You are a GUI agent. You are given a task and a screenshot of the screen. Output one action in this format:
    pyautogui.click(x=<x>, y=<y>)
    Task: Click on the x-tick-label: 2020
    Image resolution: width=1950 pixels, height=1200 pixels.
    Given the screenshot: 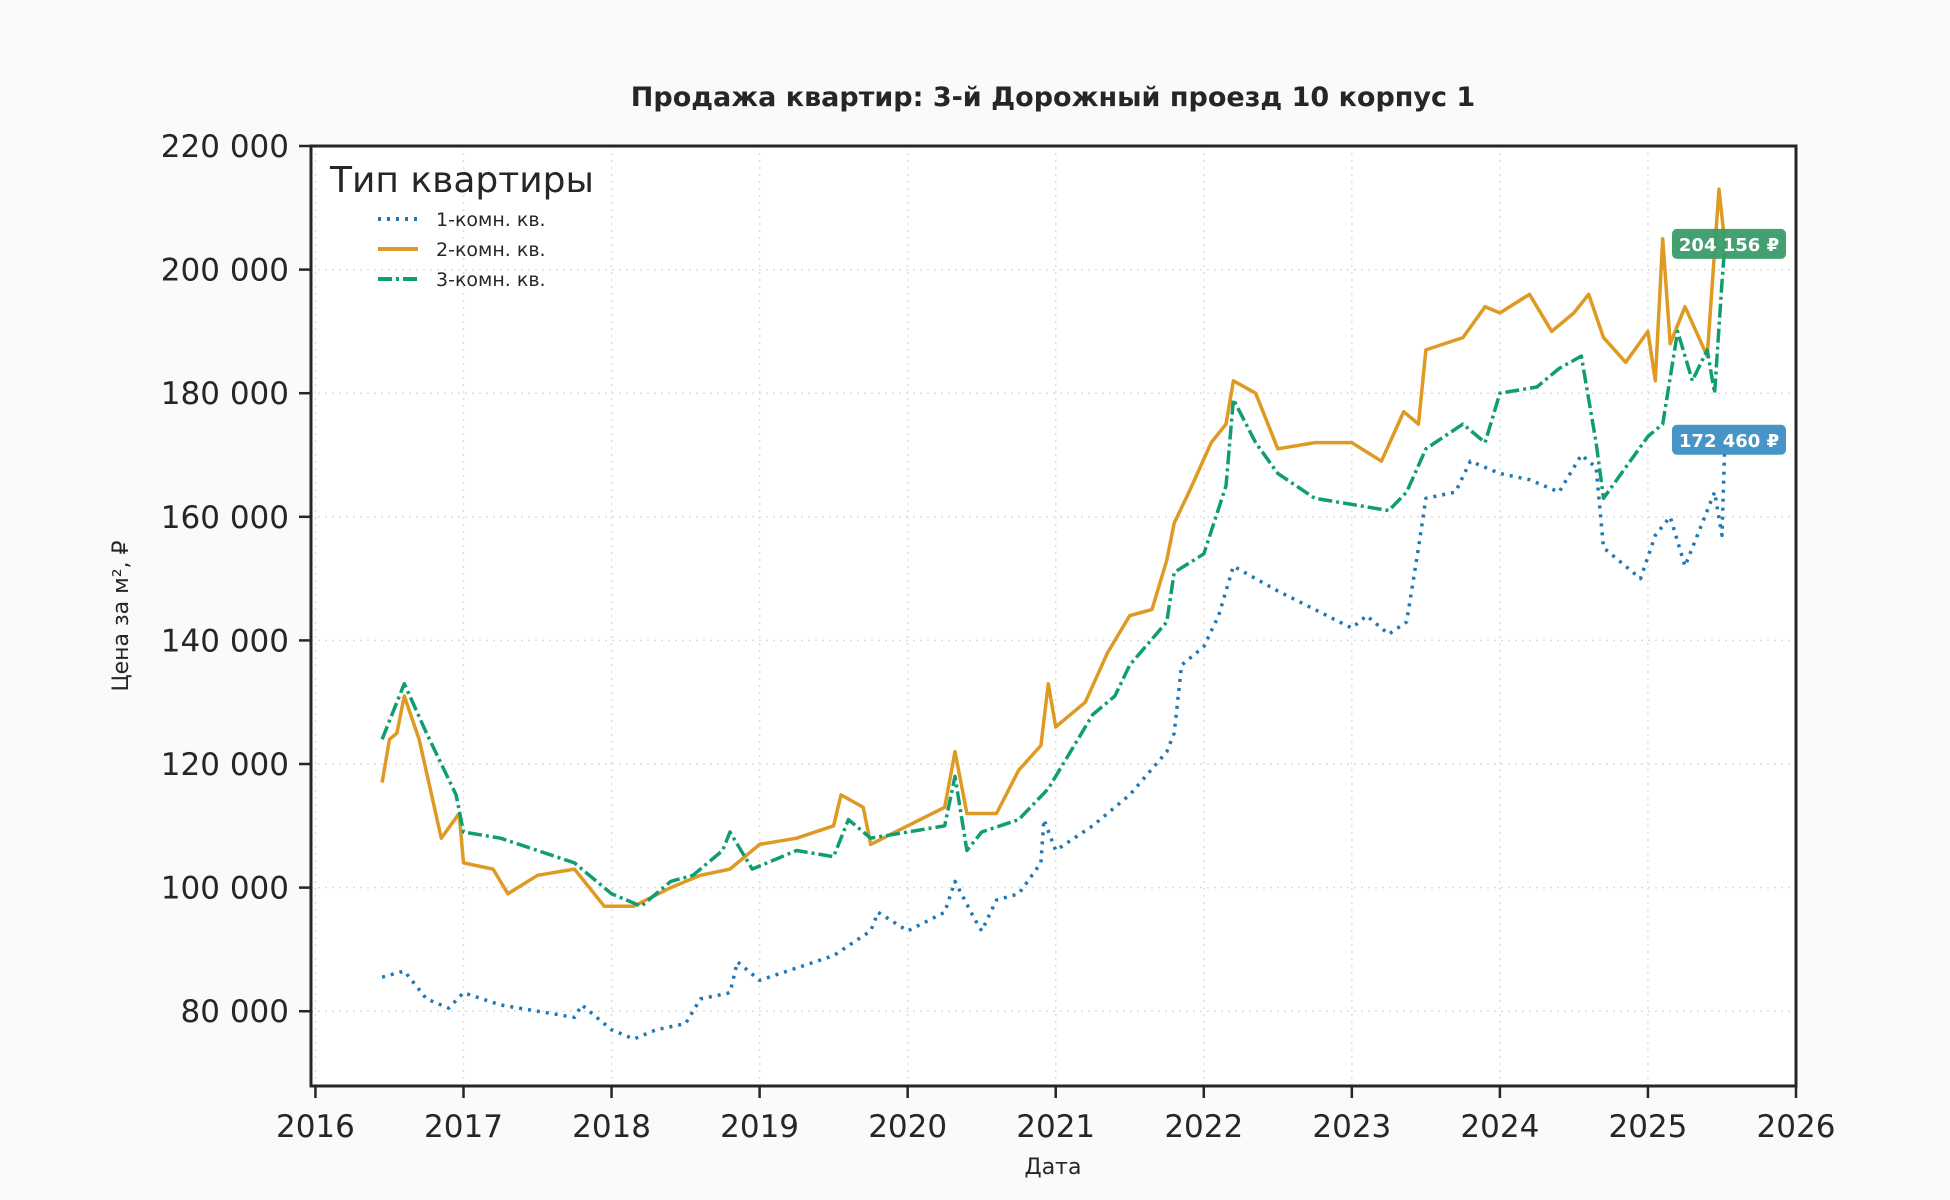 What is the action you would take?
    pyautogui.click(x=907, y=1127)
    